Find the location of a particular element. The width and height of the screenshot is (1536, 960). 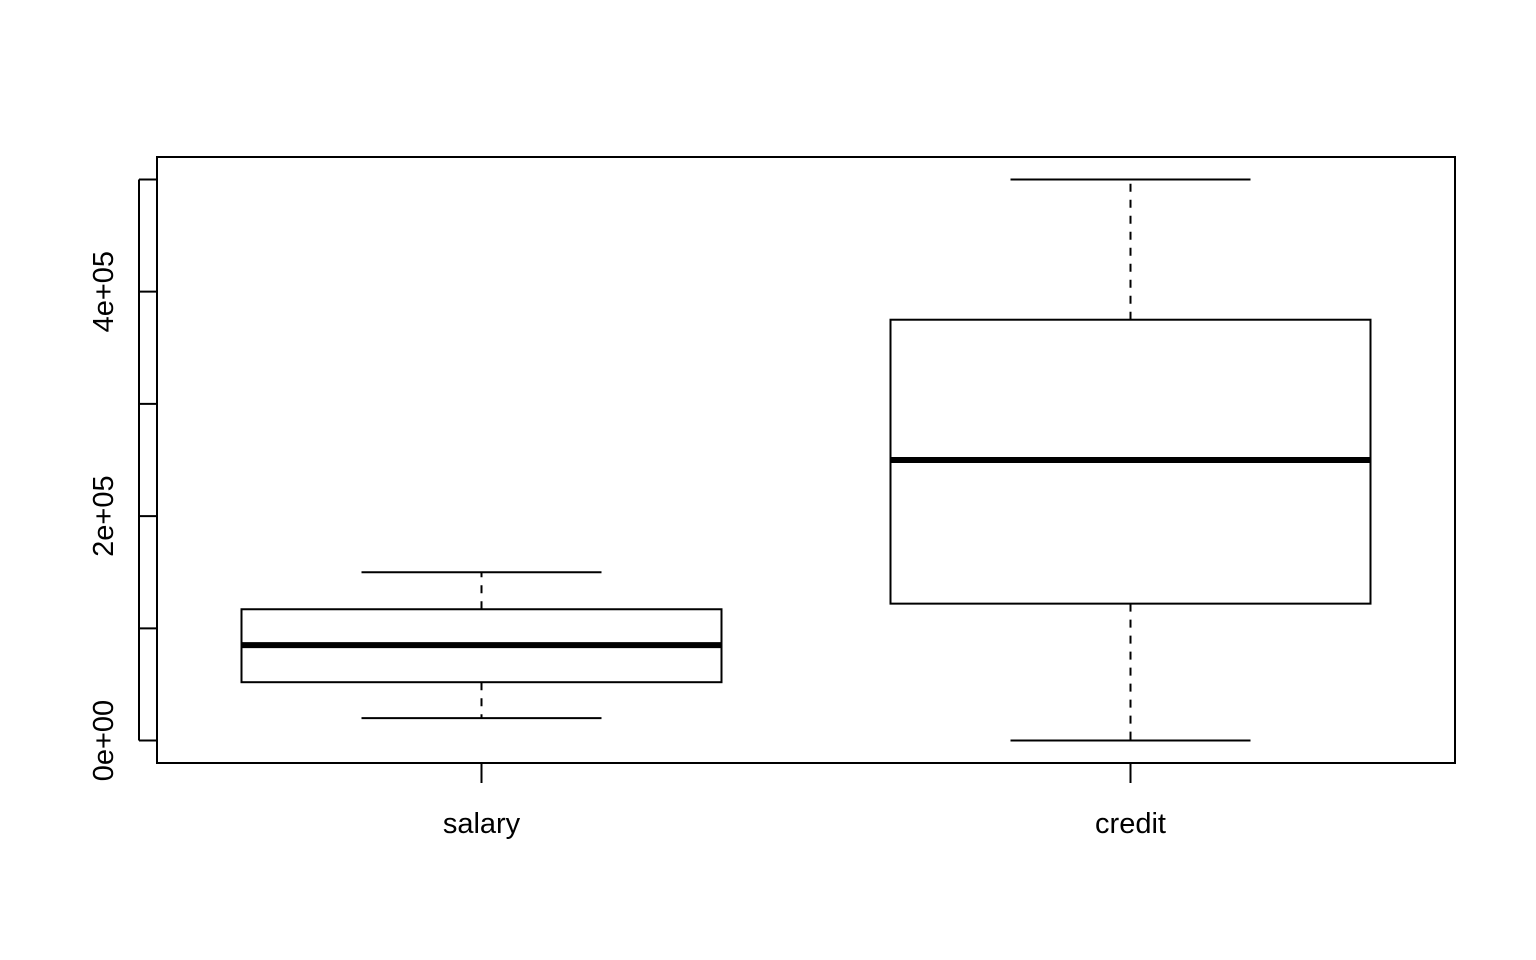

x-axis: salary credit is located at coordinates (804, 801).